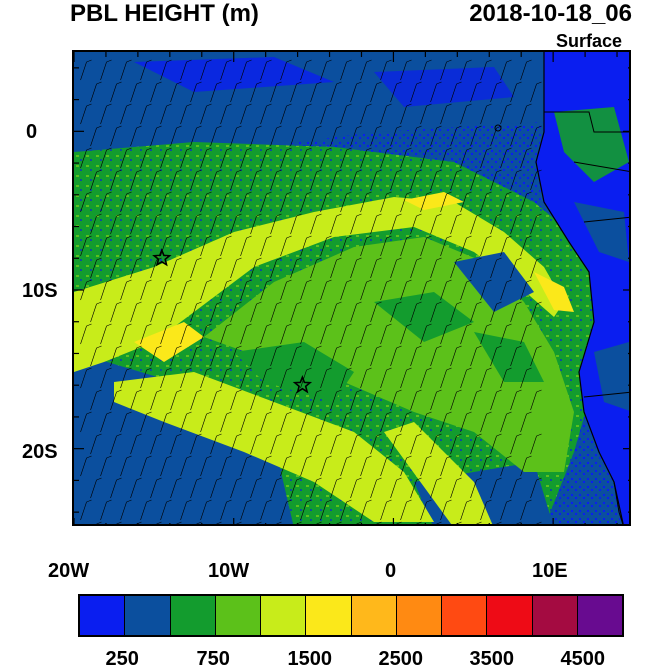 This screenshot has height=671, width=650. I want to click on colorbar-label-250: 250, so click(122, 659).